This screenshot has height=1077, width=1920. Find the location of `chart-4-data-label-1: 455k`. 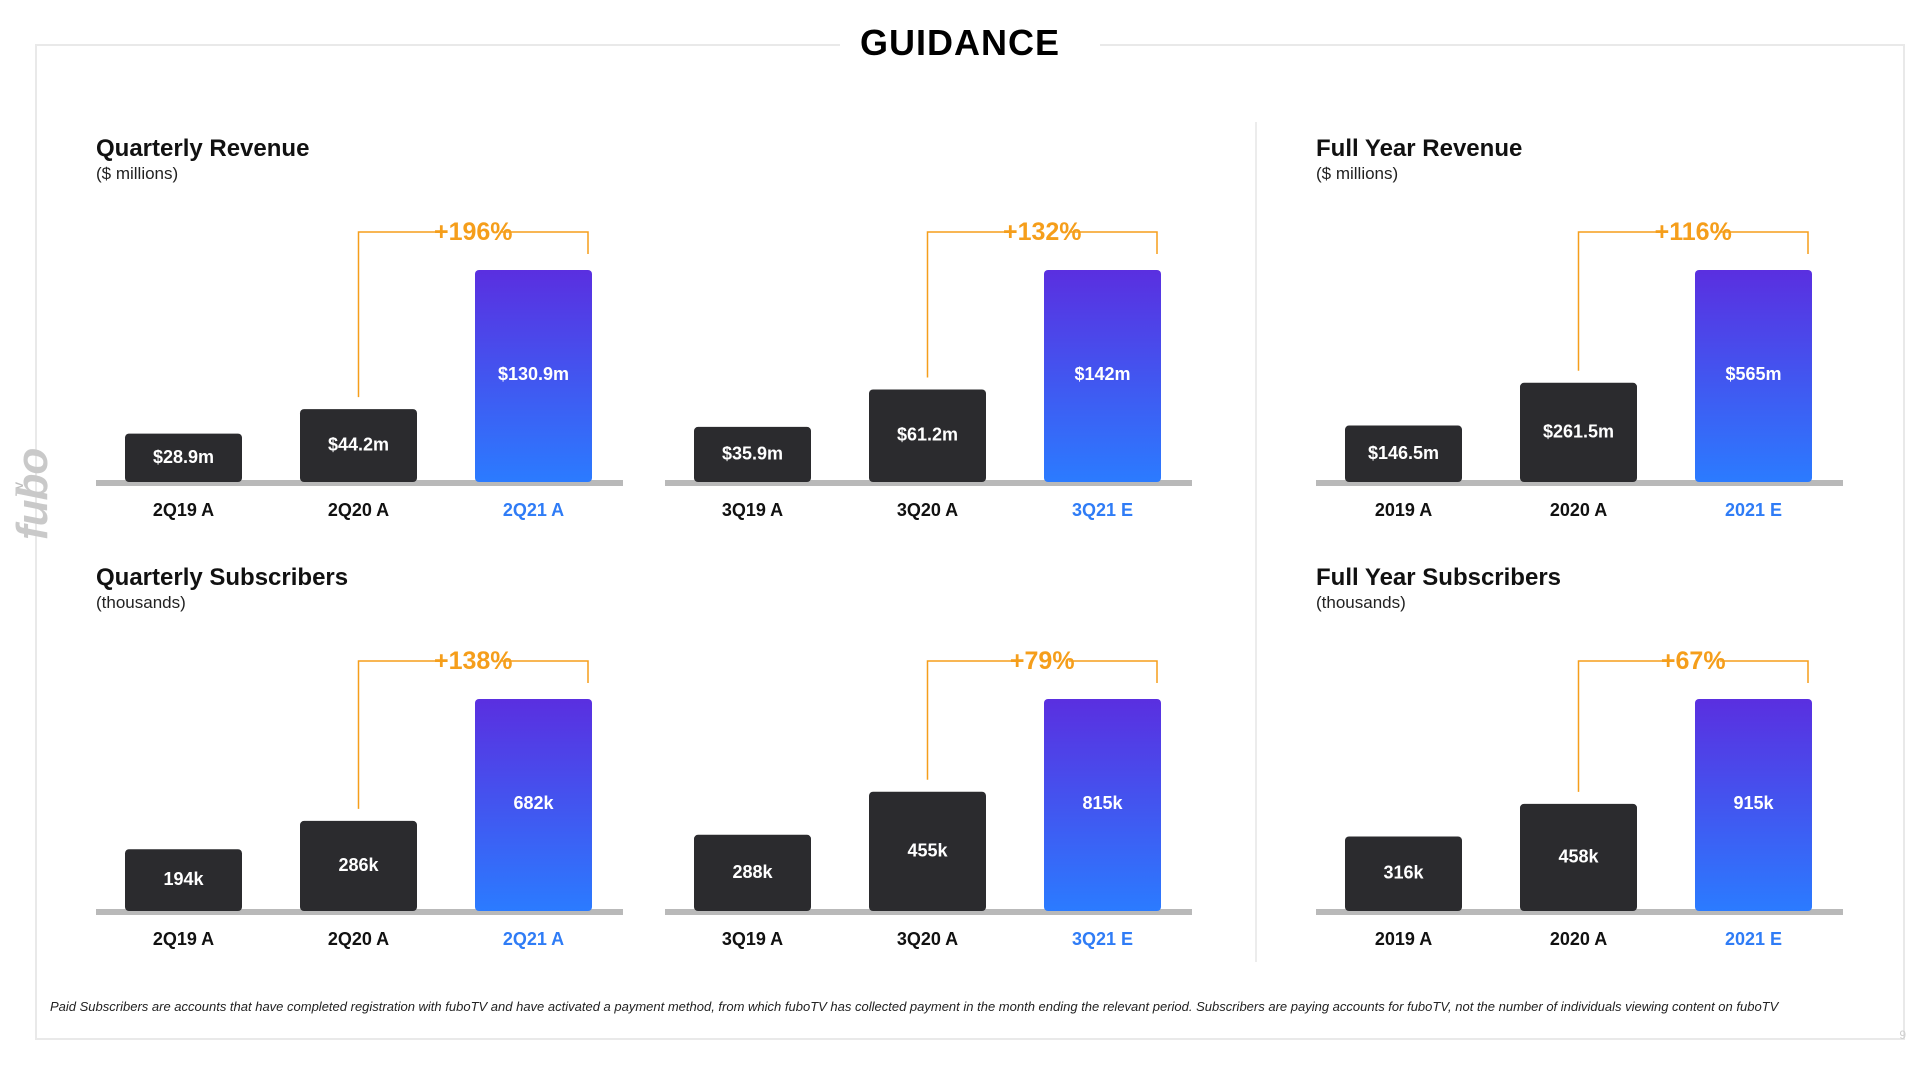

chart-4-data-label-1: 455k is located at coordinates (927, 850).